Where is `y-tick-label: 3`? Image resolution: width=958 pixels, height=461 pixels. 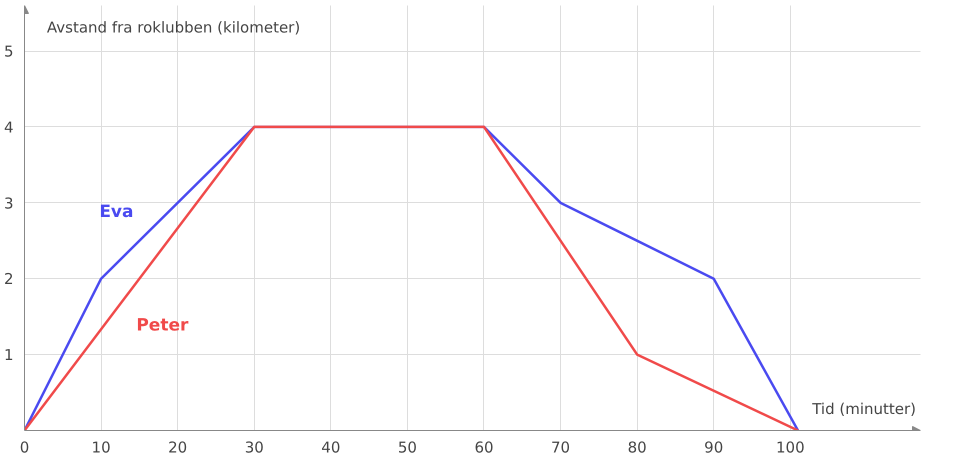
y-tick-label: 3 is located at coordinates (9, 203).